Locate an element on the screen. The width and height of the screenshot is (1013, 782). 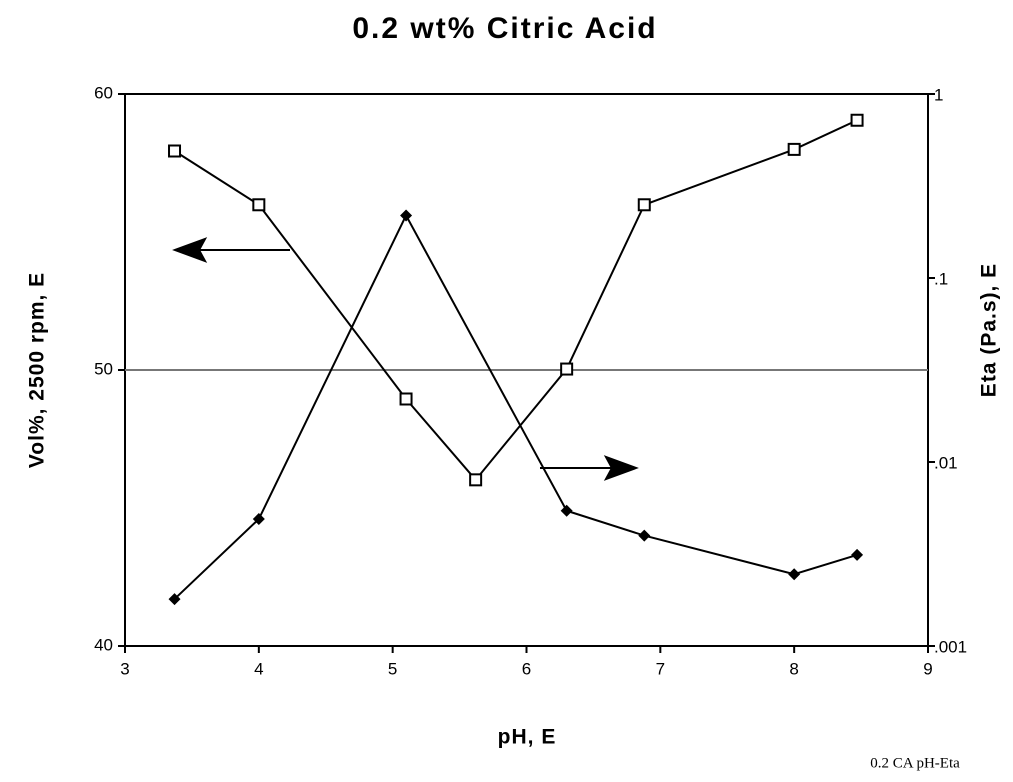
x-tick-label: 8 is located at coordinates (793, 668).